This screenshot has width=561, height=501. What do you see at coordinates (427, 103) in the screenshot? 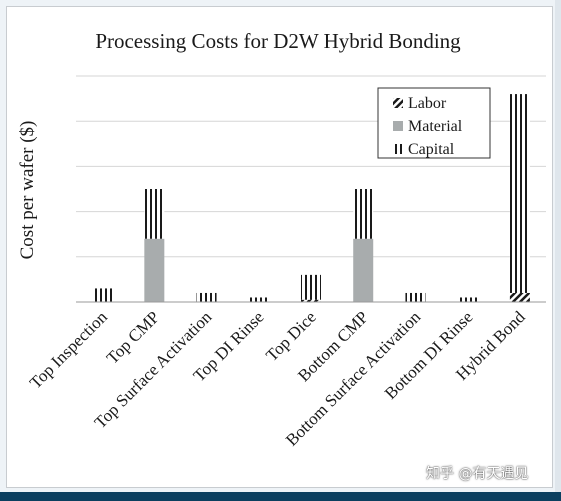
I see `legend-label-labor: Labor` at bounding box center [427, 103].